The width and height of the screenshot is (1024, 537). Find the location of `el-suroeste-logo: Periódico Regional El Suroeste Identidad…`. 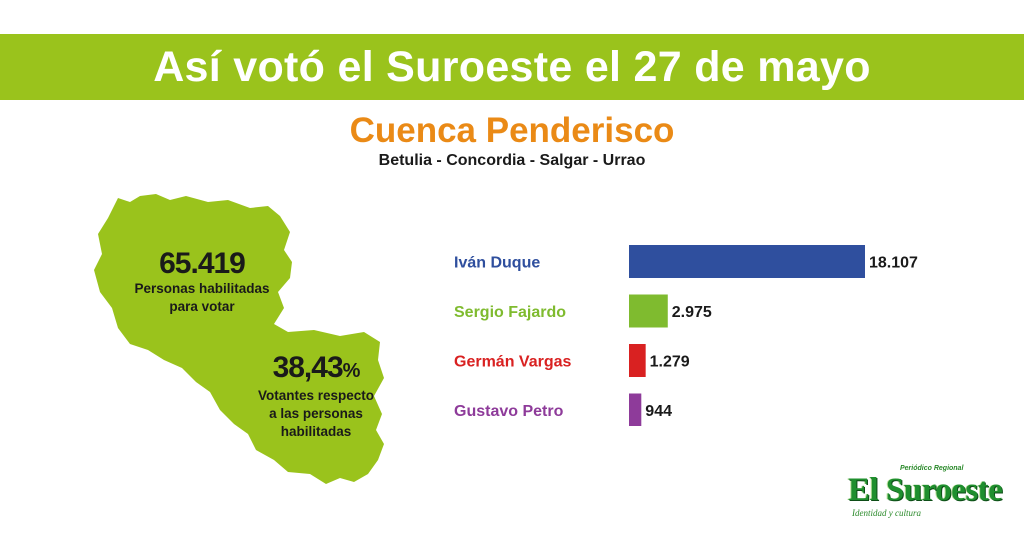

el-suroeste-logo: Periódico Regional El Suroeste Identidad… is located at coordinates (926, 493).